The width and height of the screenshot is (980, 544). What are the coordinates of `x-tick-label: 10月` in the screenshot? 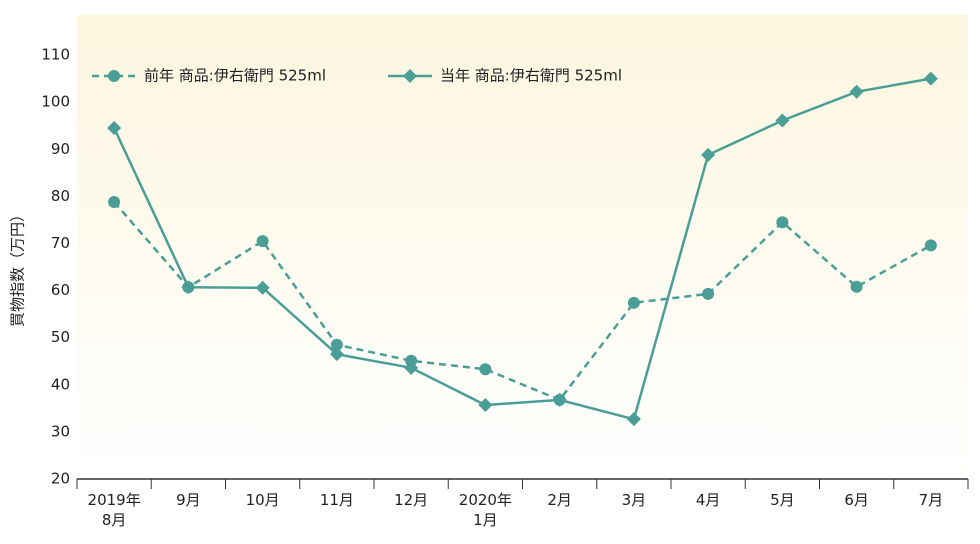 It's located at (262, 500).